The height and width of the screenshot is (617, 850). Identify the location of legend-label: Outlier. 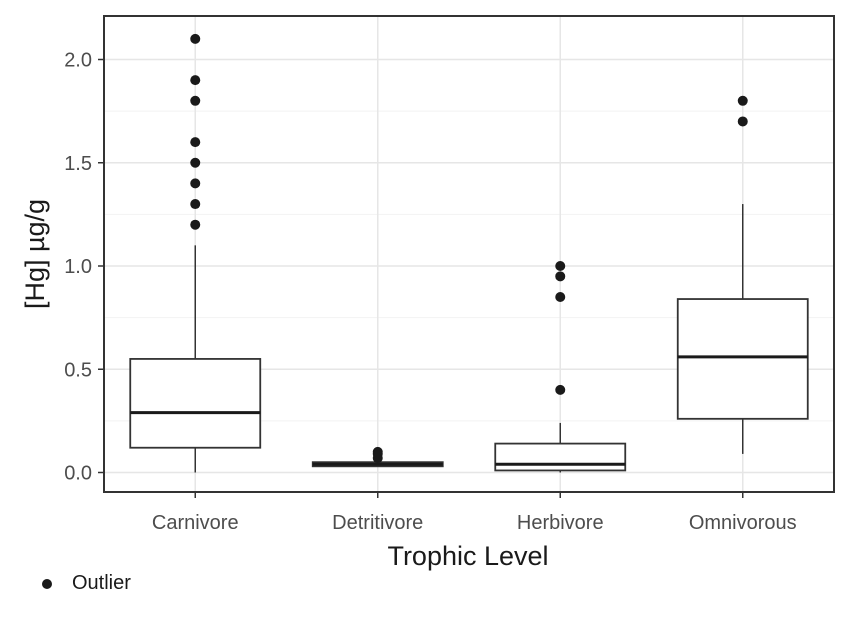
(101, 583).